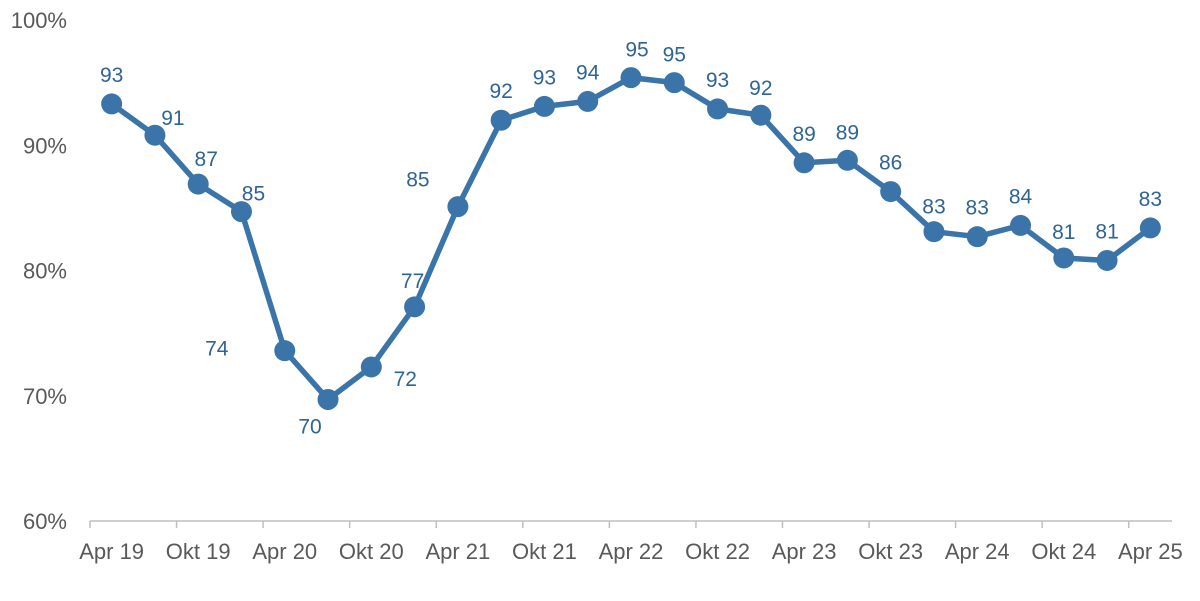 The width and height of the screenshot is (1200, 601). I want to click on x-tick-label: Apr 21, so click(457, 551).